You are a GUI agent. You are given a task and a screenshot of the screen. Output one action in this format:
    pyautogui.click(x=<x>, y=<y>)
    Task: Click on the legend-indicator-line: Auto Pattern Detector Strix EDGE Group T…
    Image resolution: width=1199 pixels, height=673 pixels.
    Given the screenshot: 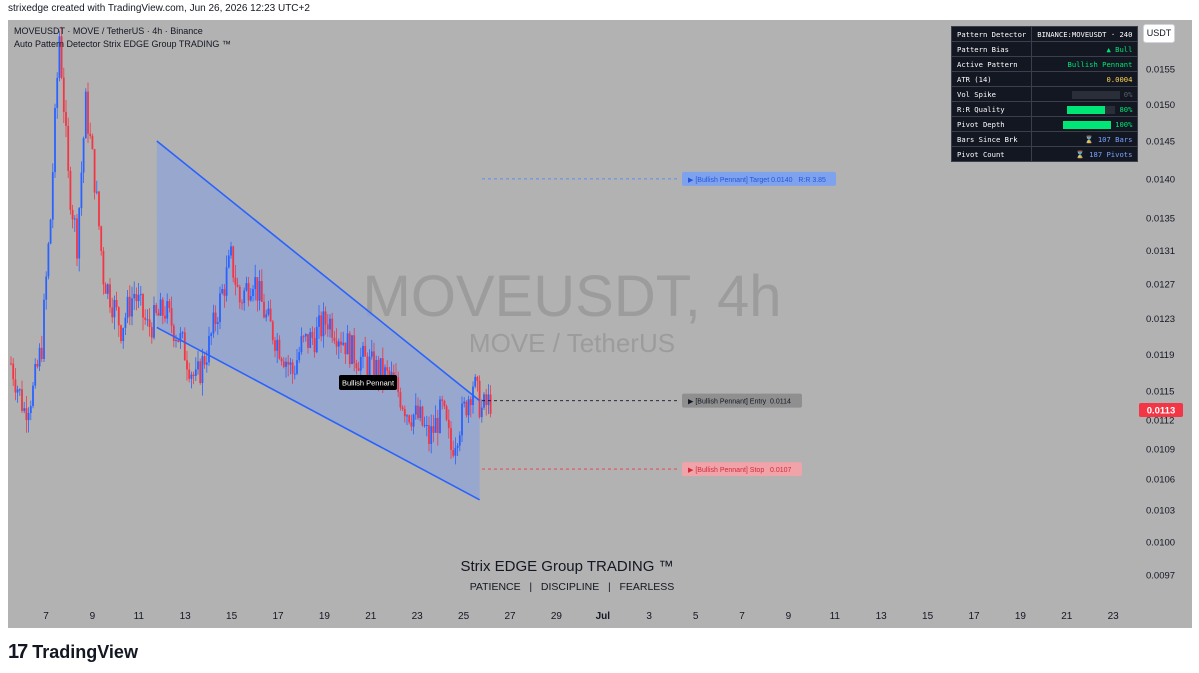 What is the action you would take?
    pyautogui.click(x=122, y=44)
    